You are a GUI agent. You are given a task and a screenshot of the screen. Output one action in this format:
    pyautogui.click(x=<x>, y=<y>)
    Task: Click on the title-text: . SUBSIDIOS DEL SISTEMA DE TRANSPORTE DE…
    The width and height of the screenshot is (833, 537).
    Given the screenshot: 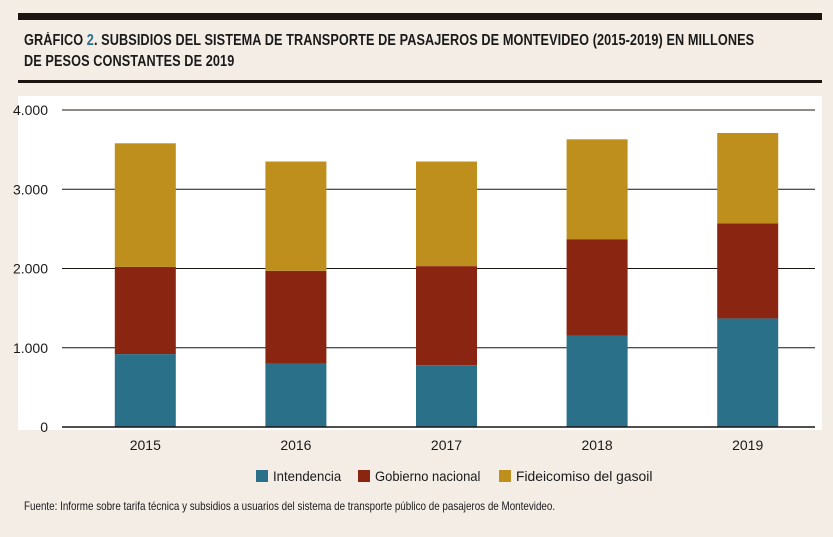 What is the action you would take?
    pyautogui.click(x=424, y=40)
    